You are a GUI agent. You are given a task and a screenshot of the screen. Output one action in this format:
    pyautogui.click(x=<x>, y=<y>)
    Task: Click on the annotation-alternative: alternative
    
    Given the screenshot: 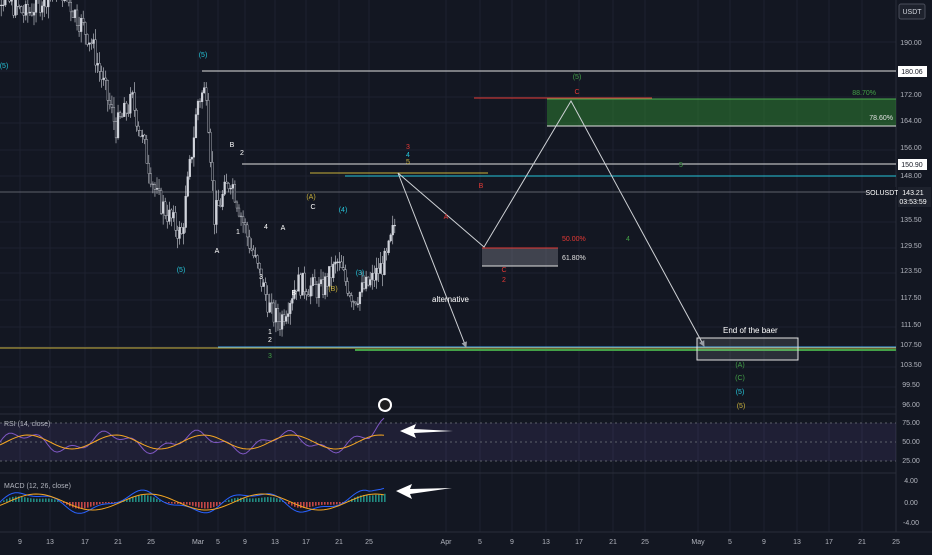 What is the action you would take?
    pyautogui.click(x=450, y=299)
    